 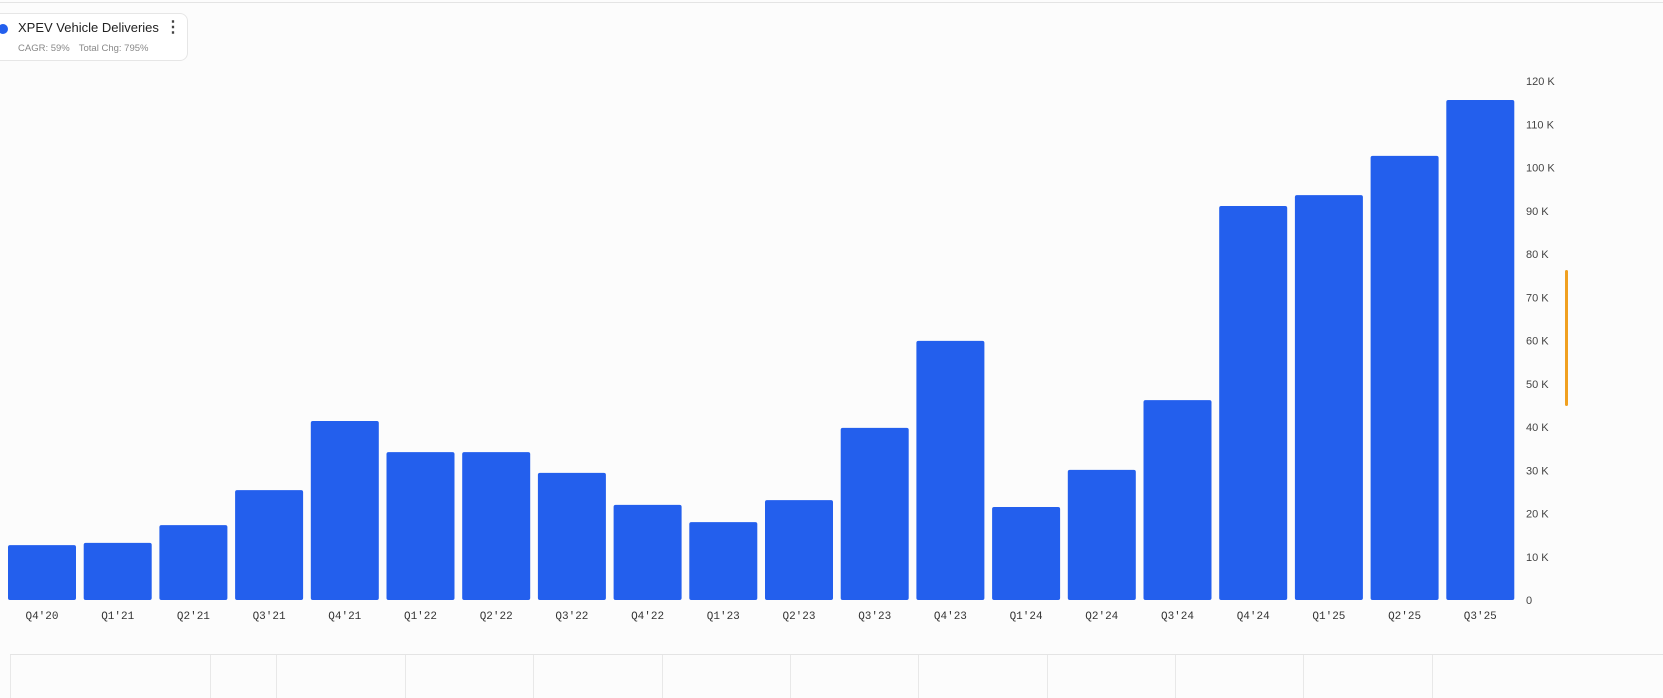 What do you see at coordinates (1537, 212) in the screenshot?
I see `y-tick-label: 90 K` at bounding box center [1537, 212].